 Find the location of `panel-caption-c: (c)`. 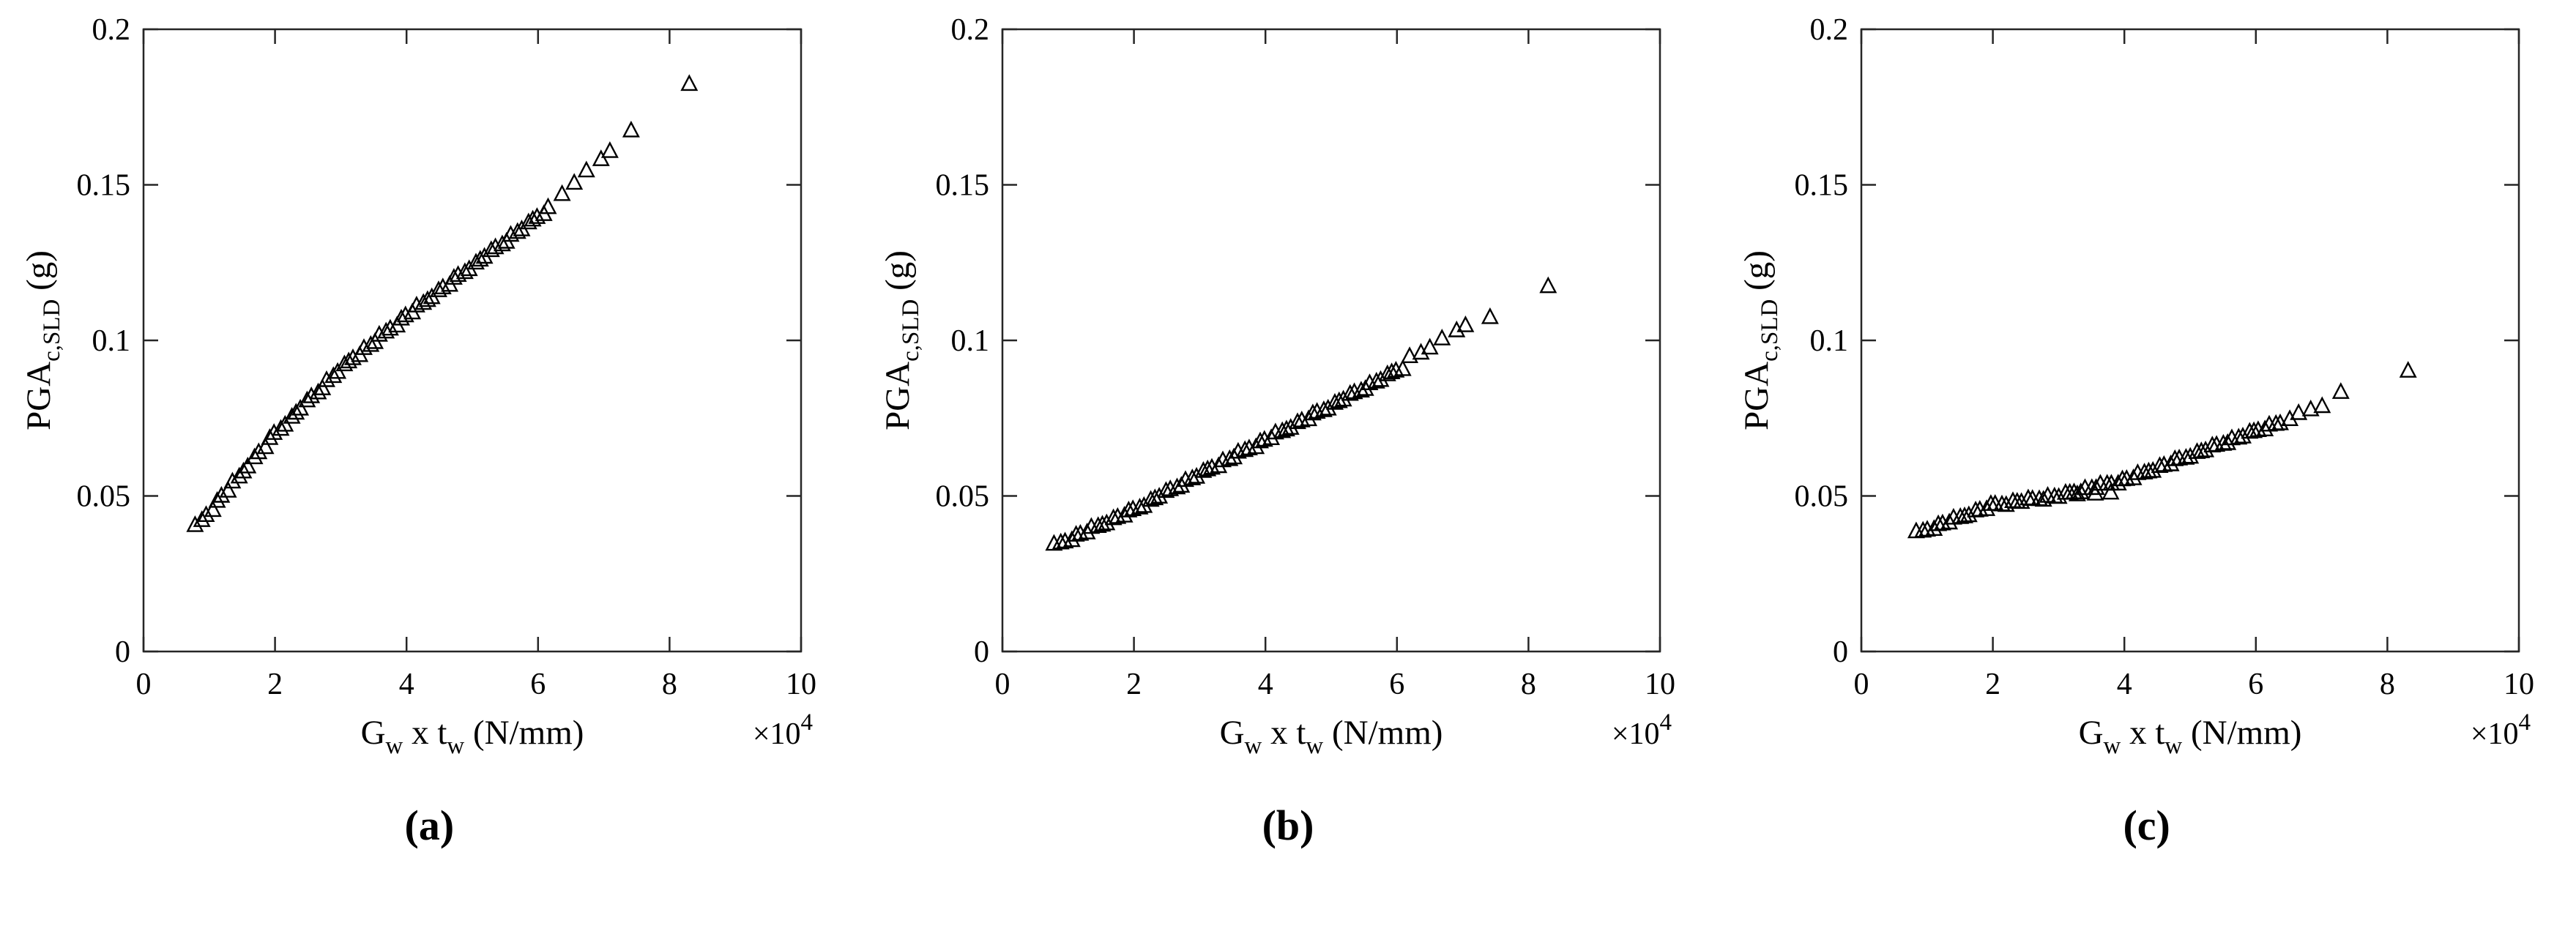

panel-caption-c: (c) is located at coordinates (2146, 826).